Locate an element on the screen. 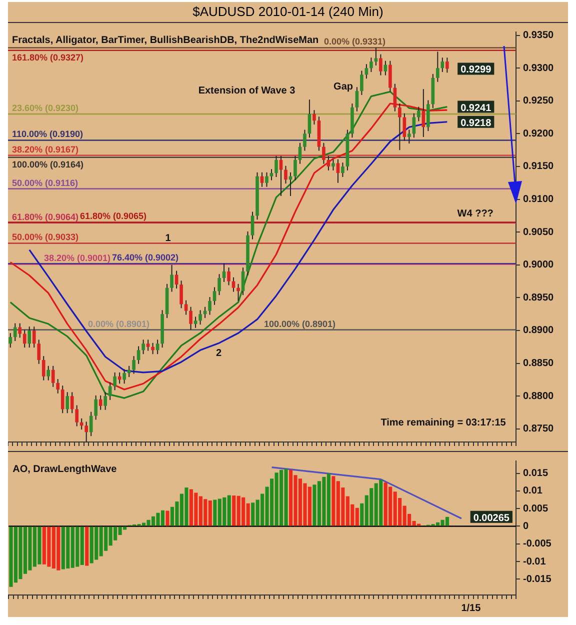 This screenshot has height=625, width=576. ref-line-label: 100.00% (0.9164) is located at coordinates (48, 164).